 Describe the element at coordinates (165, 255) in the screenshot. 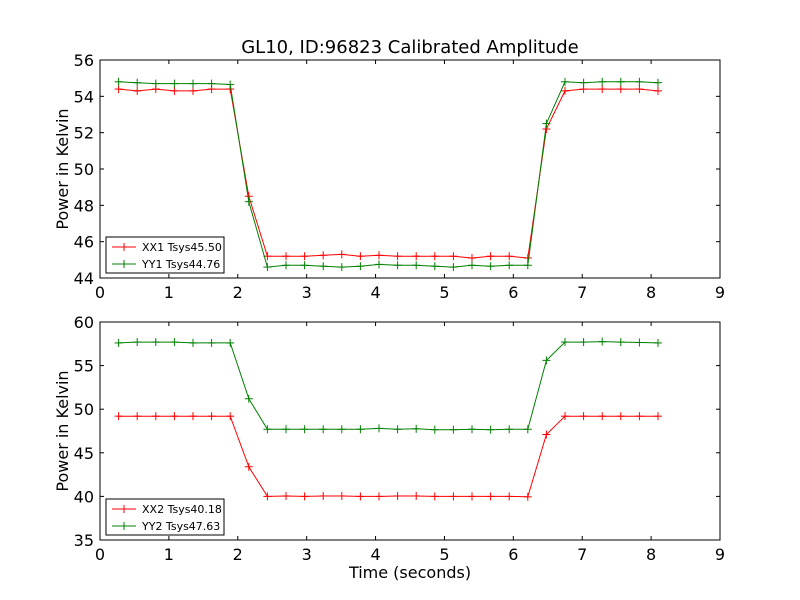

I see `legend: XX1 Tsys45.50 YY1 Tsys44.76` at that location.